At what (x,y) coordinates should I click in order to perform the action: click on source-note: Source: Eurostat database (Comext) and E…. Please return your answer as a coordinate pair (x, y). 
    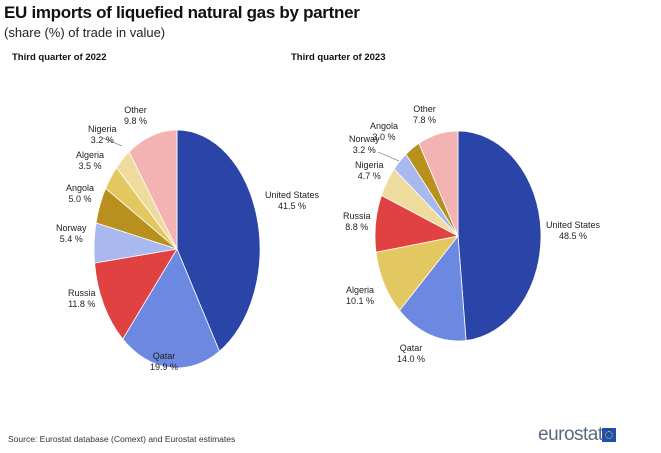
    Looking at the image, I should click on (122, 439).